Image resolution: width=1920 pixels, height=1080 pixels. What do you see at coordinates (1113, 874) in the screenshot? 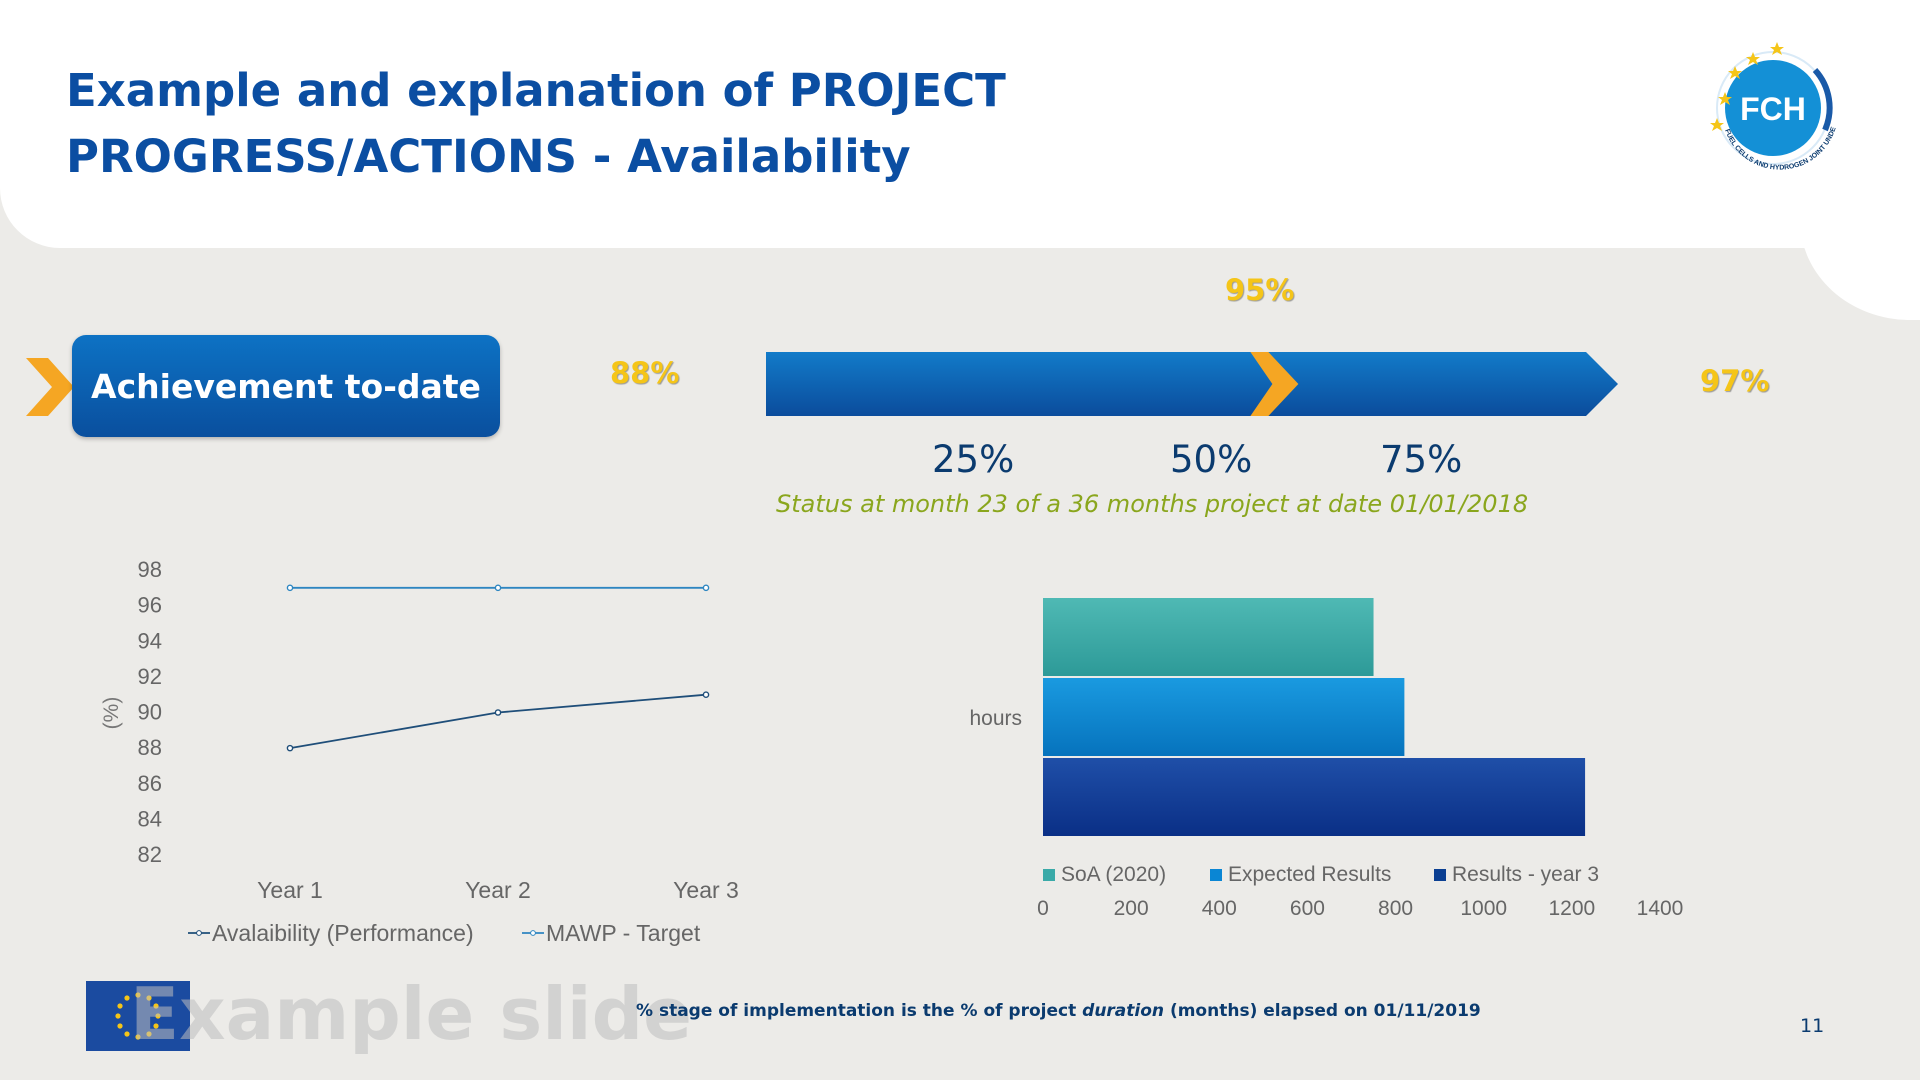
I see `legend-label: SoA (2020)` at bounding box center [1113, 874].